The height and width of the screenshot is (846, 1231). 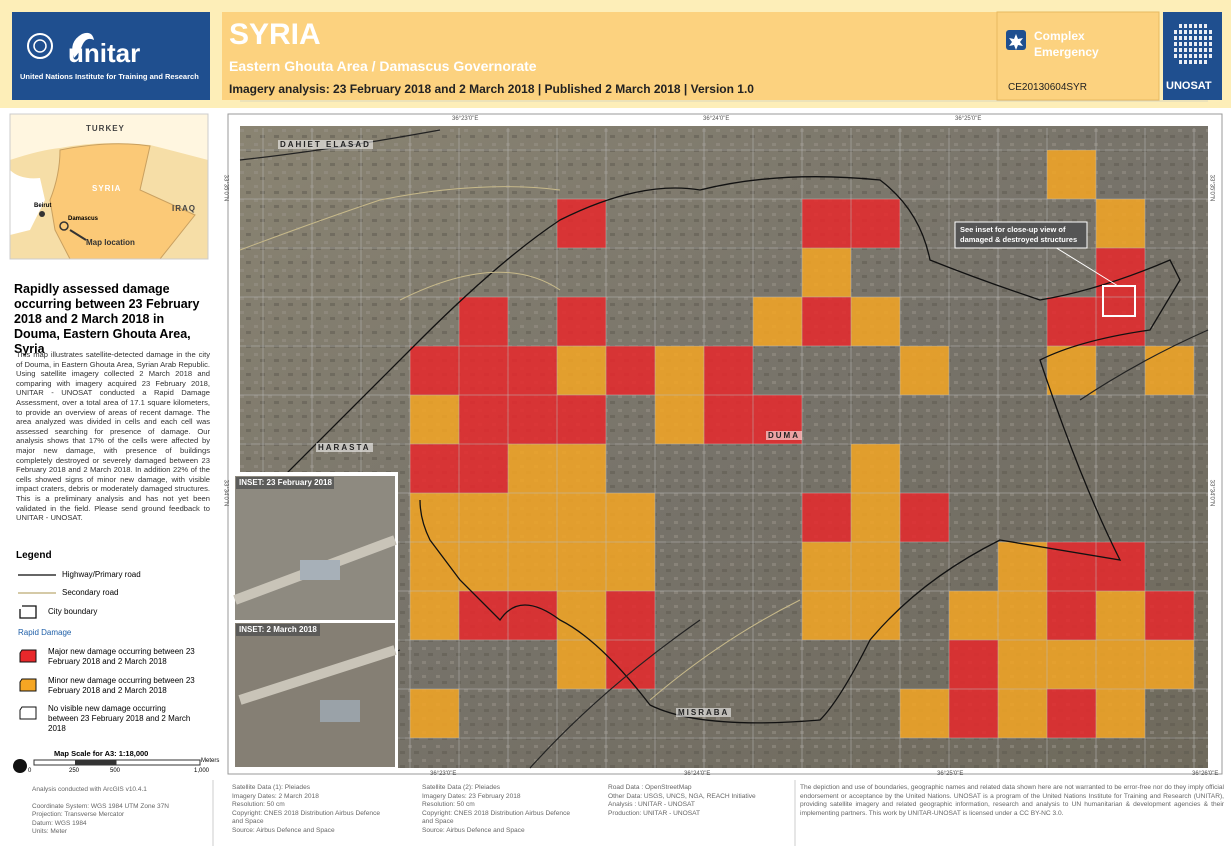 I want to click on inset-1-tag, so click(x=285, y=483).